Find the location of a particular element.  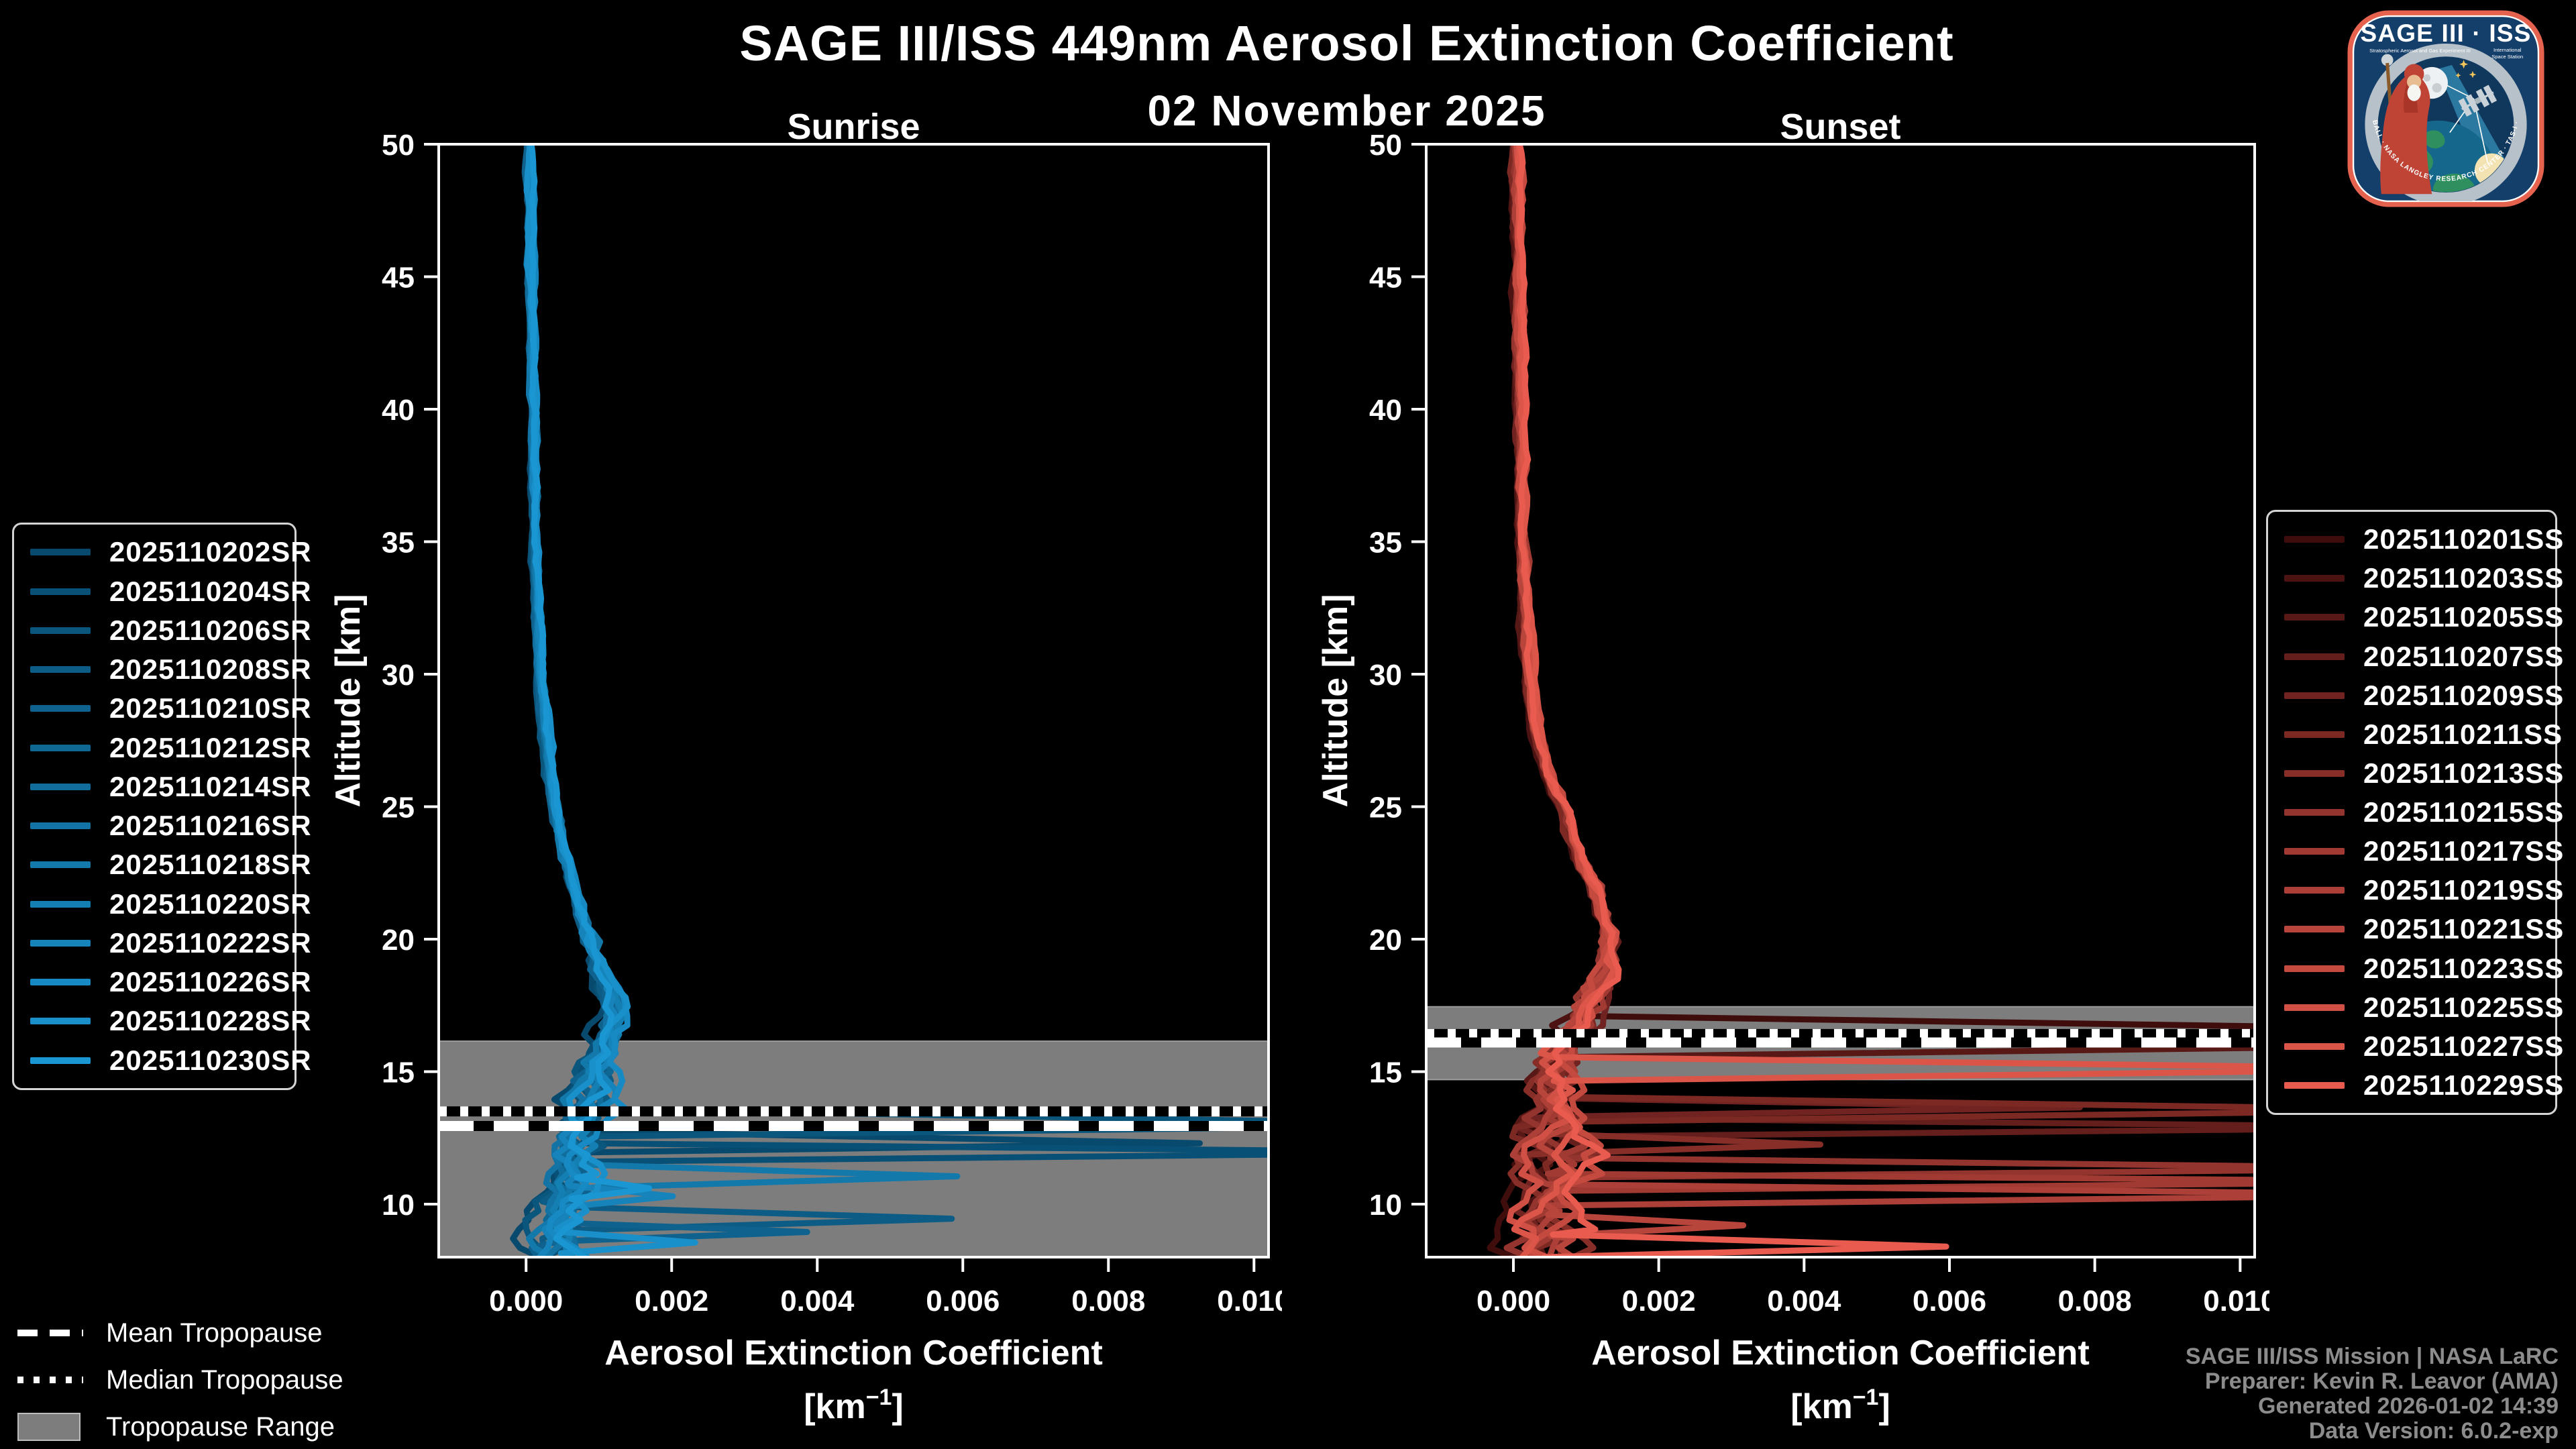

legend-label: 2025110226SR is located at coordinates (210, 982).